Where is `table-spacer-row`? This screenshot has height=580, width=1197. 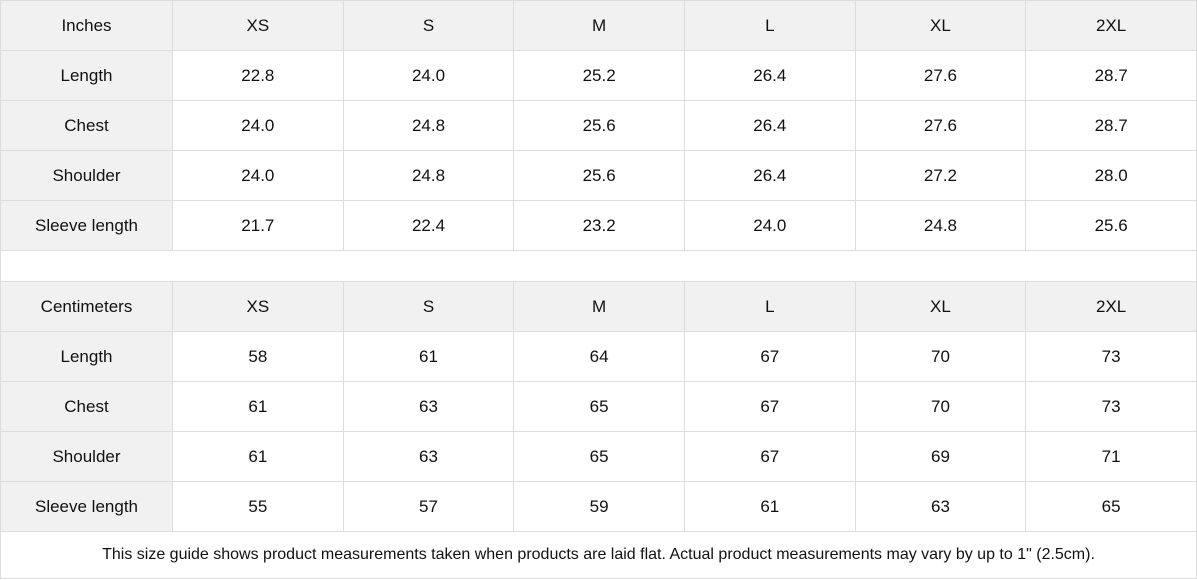 table-spacer-row is located at coordinates (598, 266).